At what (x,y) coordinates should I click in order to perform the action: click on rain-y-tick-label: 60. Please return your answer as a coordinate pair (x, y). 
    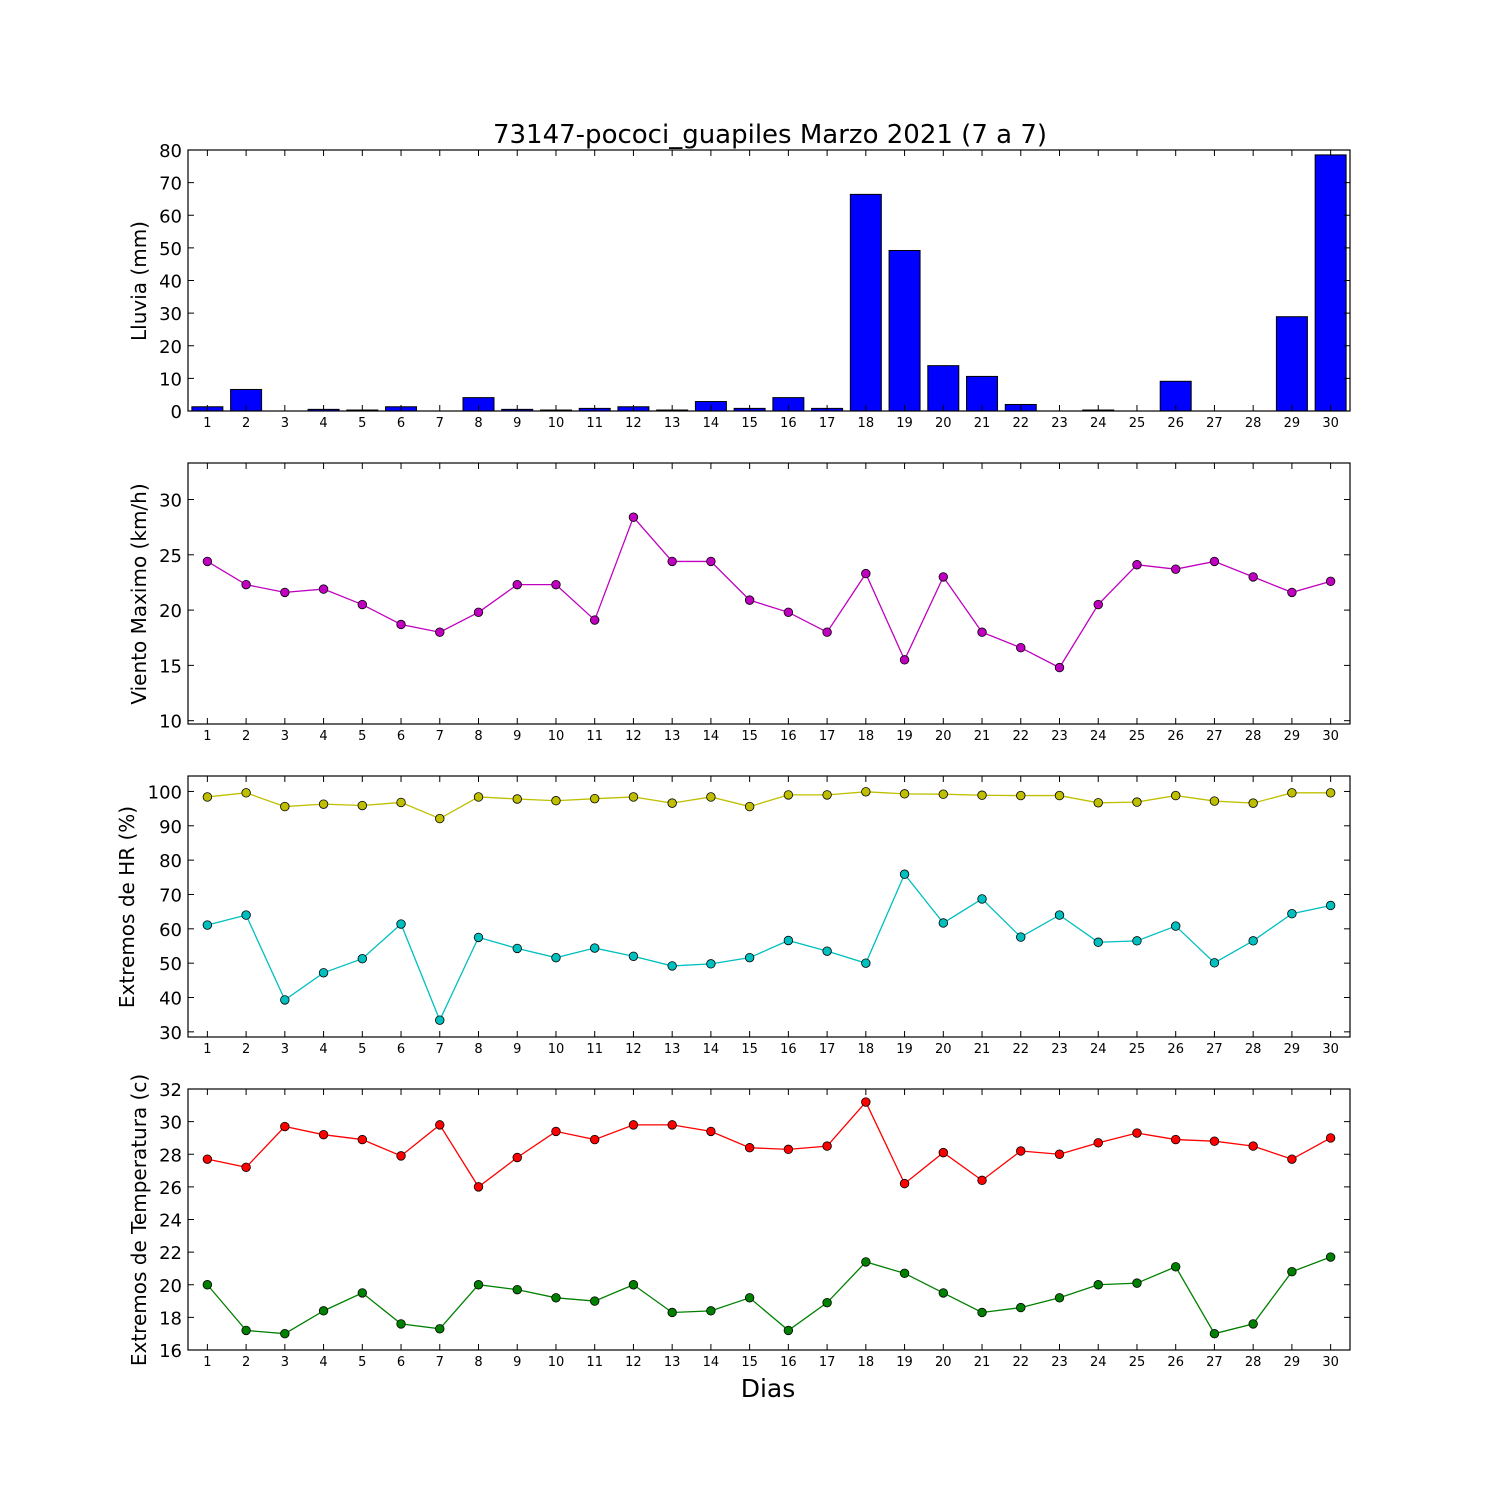
    Looking at the image, I should click on (170, 216).